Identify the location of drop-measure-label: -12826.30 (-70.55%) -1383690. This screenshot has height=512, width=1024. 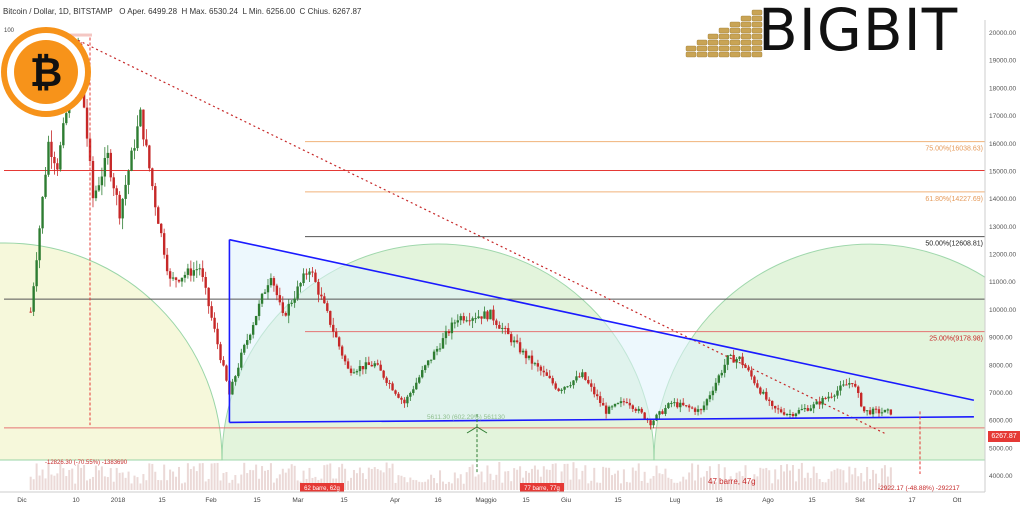
(86, 463).